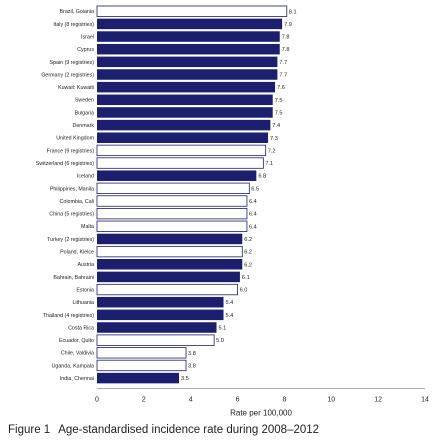 The width and height of the screenshot is (445, 445). What do you see at coordinates (85, 177) in the screenshot?
I see `category-label: Iceland` at bounding box center [85, 177].